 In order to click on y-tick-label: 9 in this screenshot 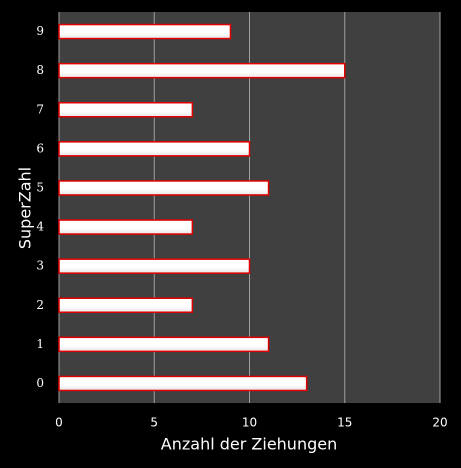, I will do `click(40, 31)`.